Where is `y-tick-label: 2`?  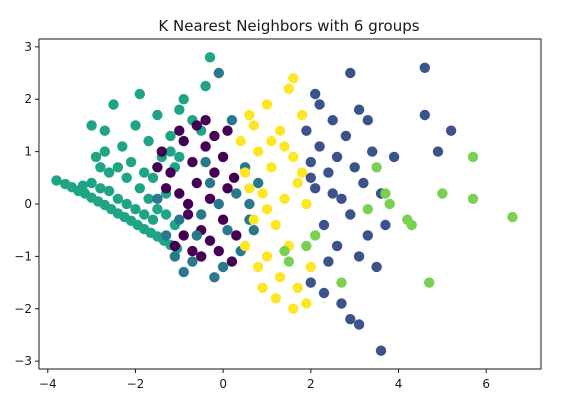
y-tick-label: 2 is located at coordinates (28, 99).